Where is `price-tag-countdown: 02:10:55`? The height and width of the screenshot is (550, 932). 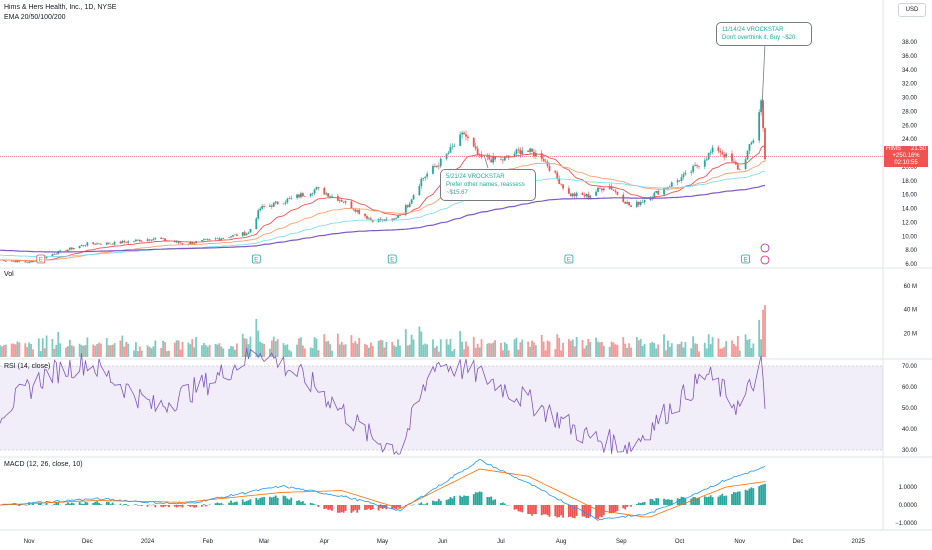 price-tag-countdown: 02:10:55 is located at coordinates (906, 163).